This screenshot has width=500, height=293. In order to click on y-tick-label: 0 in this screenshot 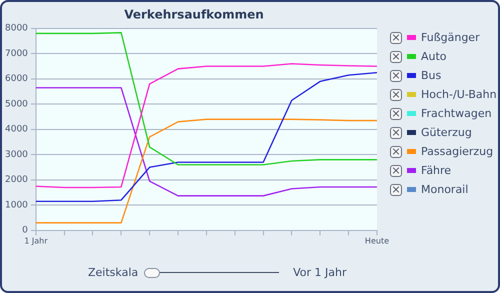, I will do `click(25, 231)`.